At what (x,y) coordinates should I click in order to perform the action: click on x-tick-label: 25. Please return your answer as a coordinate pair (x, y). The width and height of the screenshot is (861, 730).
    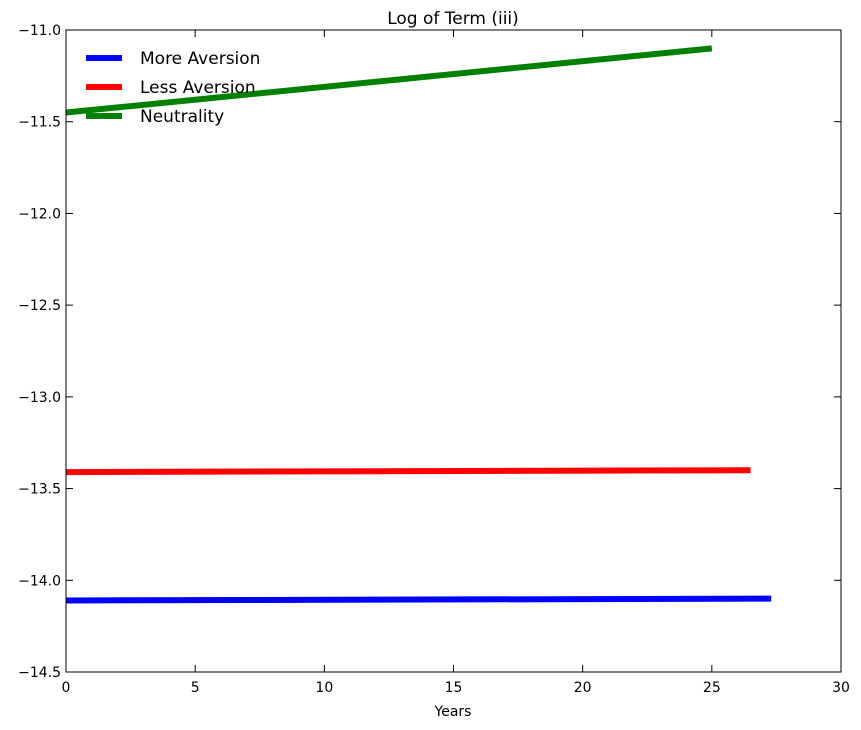
    Looking at the image, I should click on (712, 688).